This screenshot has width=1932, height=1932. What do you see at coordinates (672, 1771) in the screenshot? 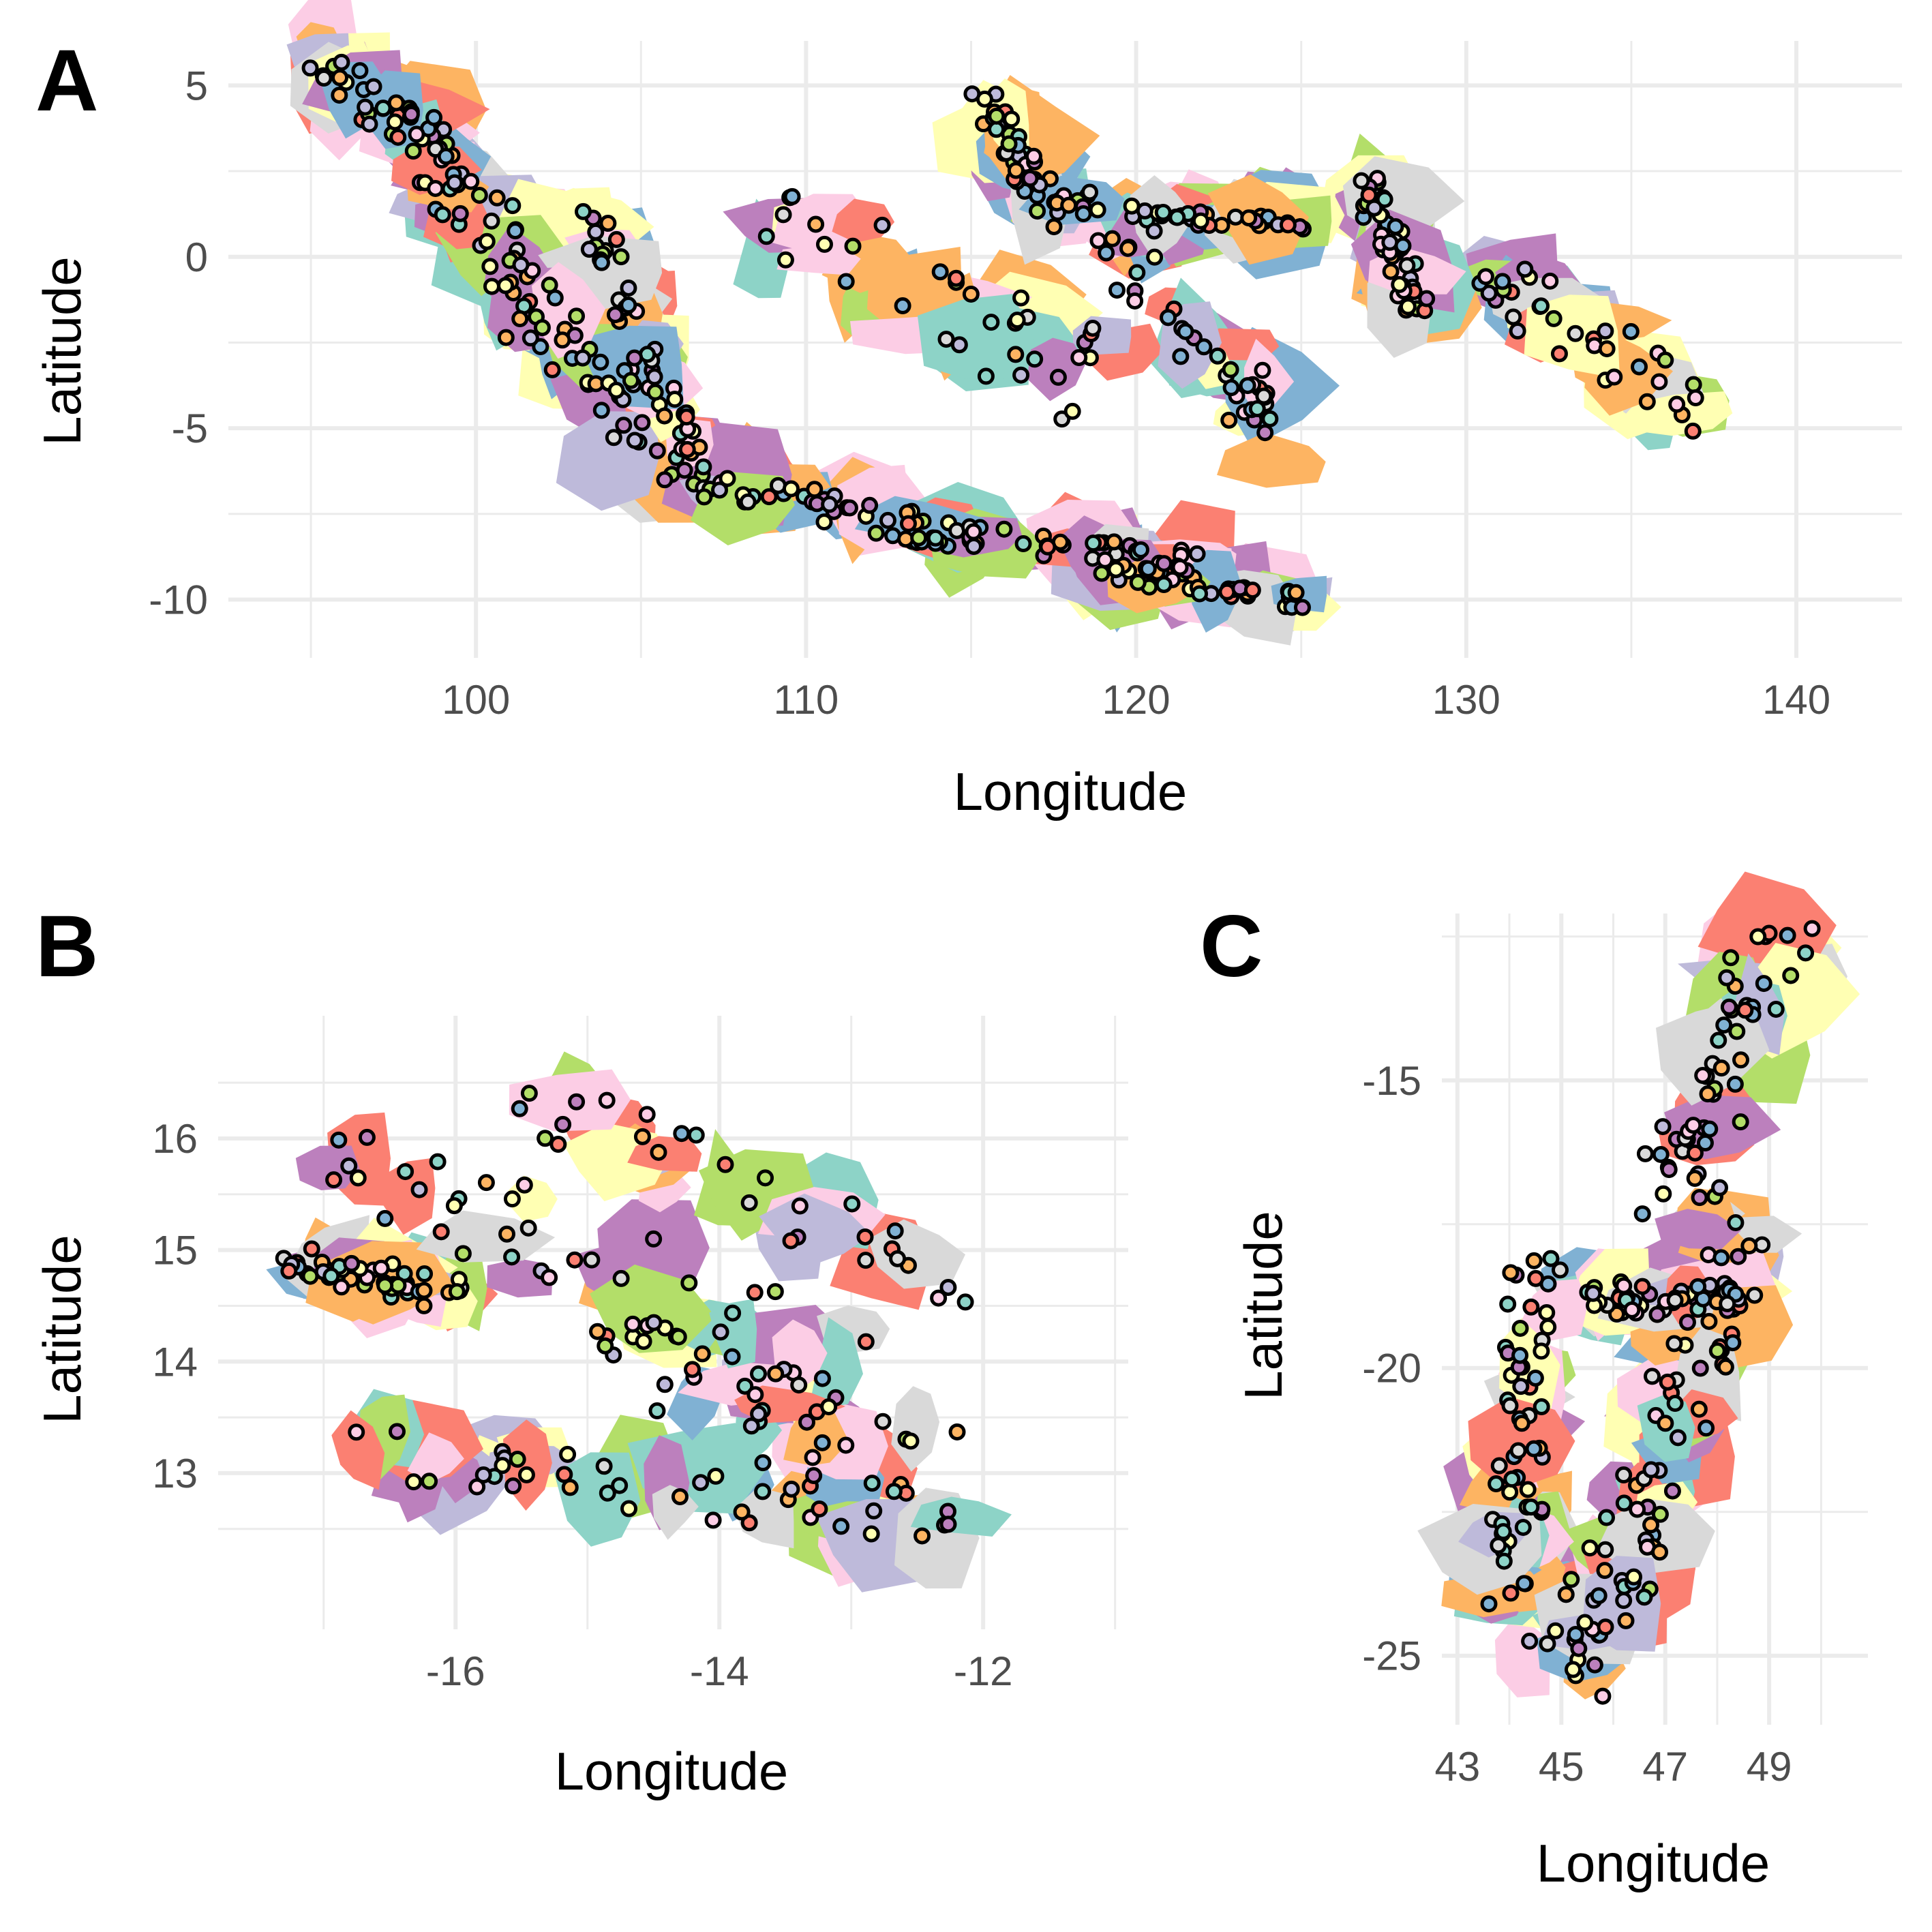
I see `panel-b-x-title: Longitude` at bounding box center [672, 1771].